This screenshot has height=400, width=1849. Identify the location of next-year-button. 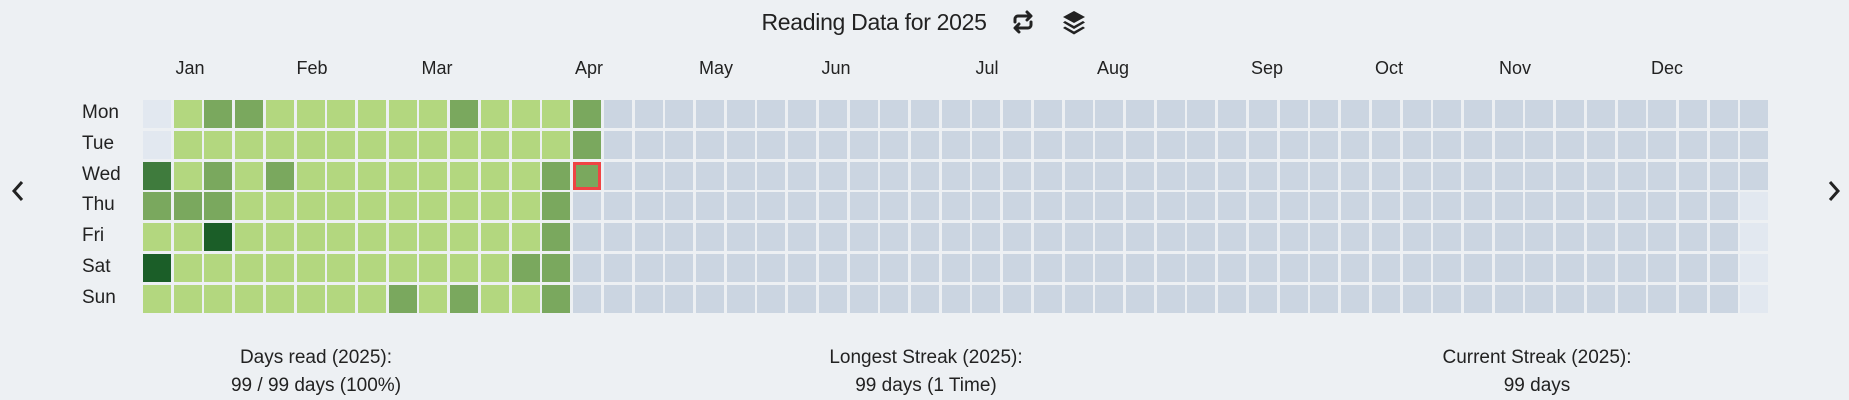
(1834, 191).